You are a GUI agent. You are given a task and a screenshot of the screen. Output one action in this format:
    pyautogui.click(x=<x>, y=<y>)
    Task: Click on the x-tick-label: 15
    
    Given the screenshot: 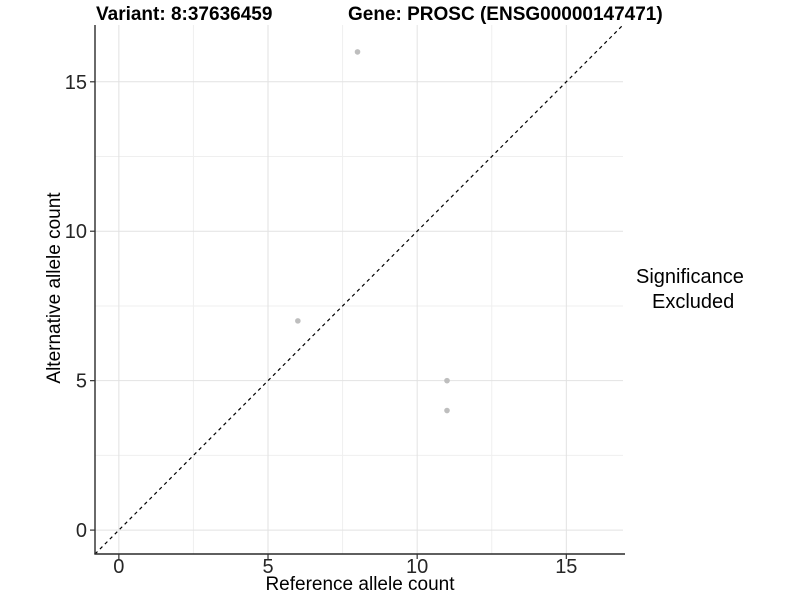 What is the action you would take?
    pyautogui.click(x=566, y=567)
    